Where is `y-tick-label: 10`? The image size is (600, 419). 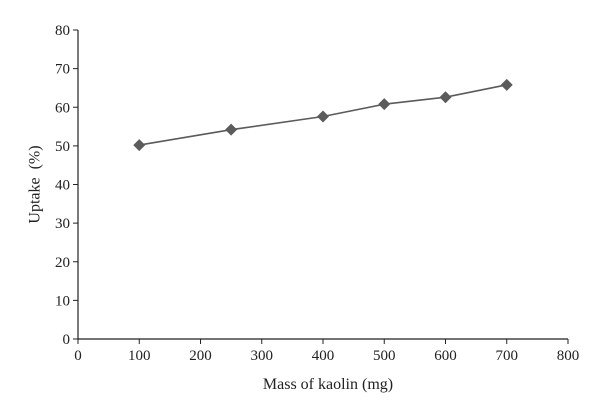
y-tick-label: 10 is located at coordinates (62, 301).